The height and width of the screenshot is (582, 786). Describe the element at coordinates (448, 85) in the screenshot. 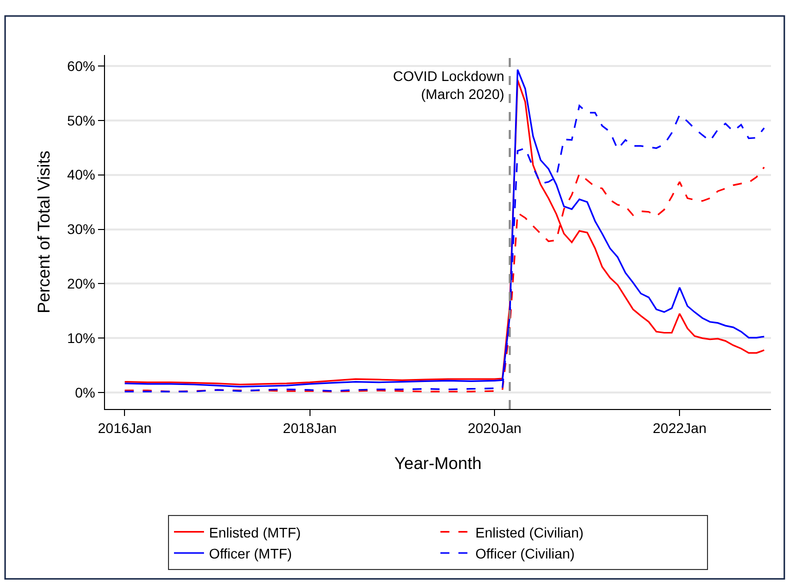

I see `ref-line-label: COVID Lockdown (March 2020)` at that location.